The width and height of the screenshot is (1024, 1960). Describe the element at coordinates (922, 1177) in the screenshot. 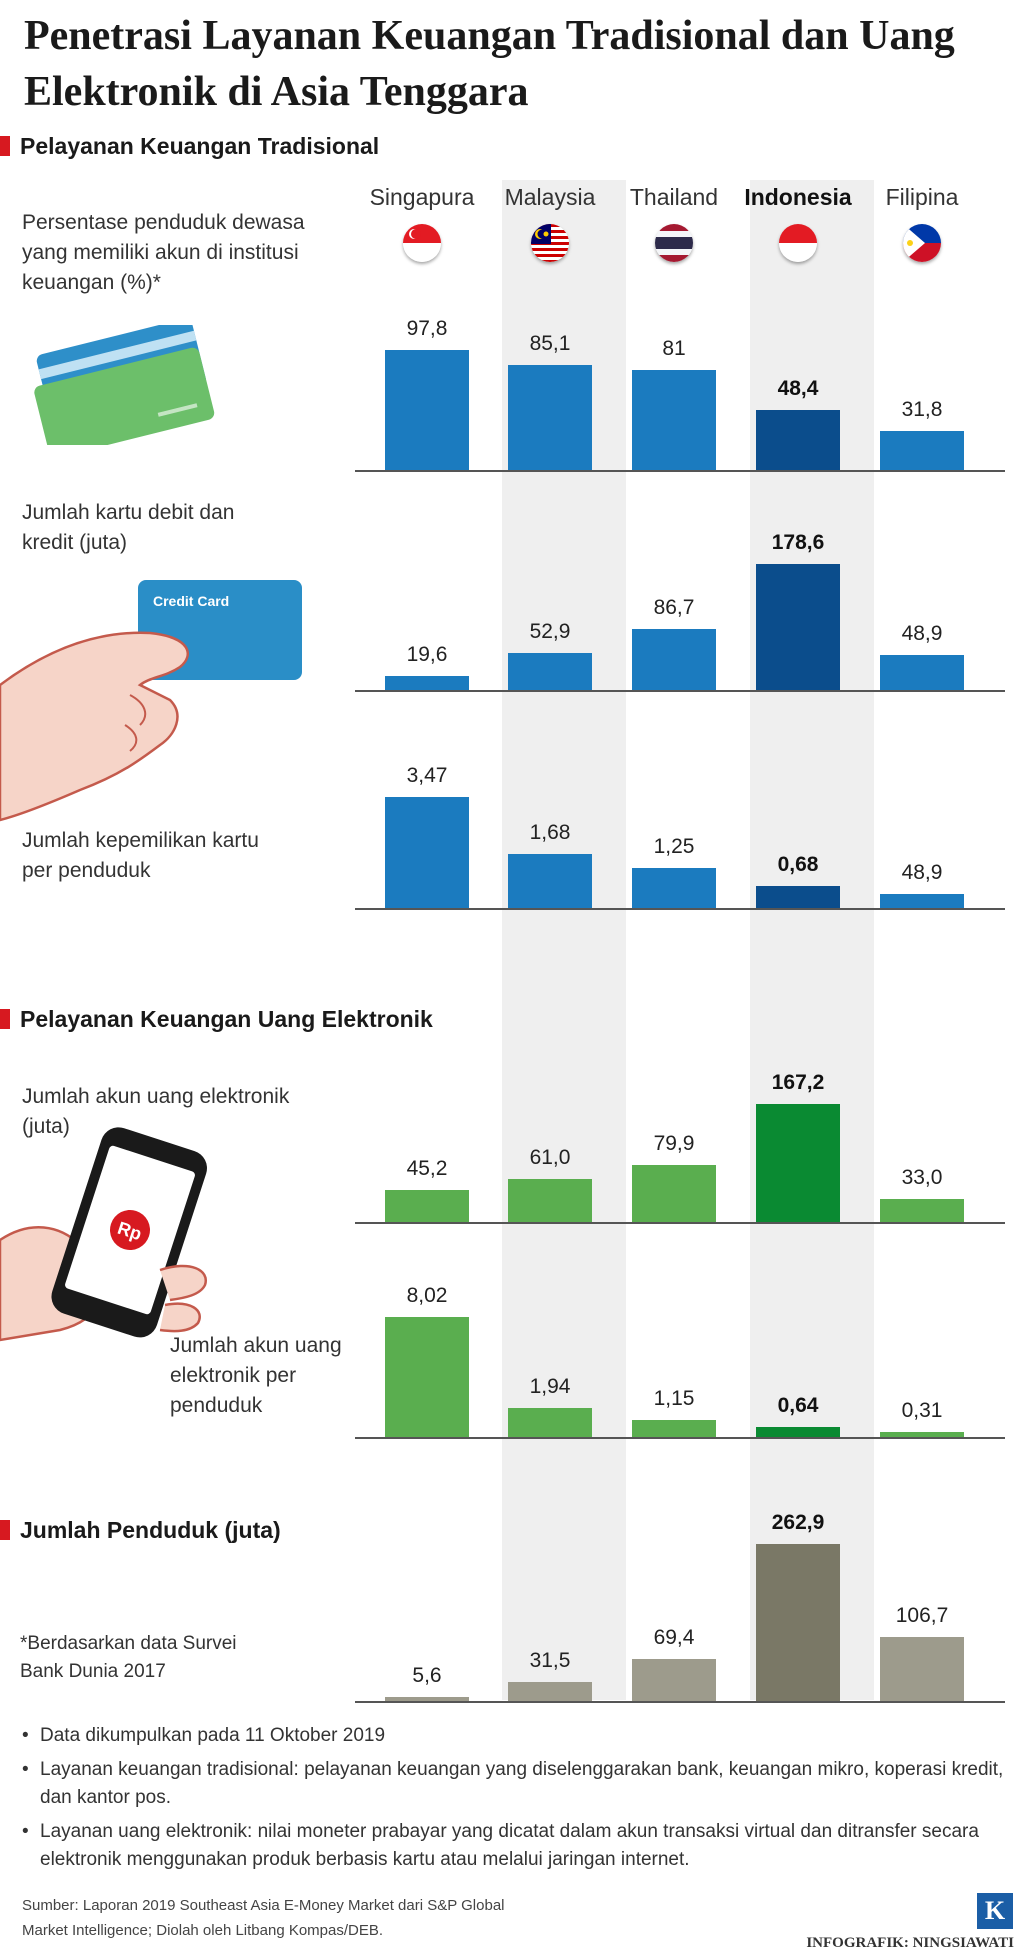

I see `value-label-emoney_accounts-filipina: 33,0` at that location.